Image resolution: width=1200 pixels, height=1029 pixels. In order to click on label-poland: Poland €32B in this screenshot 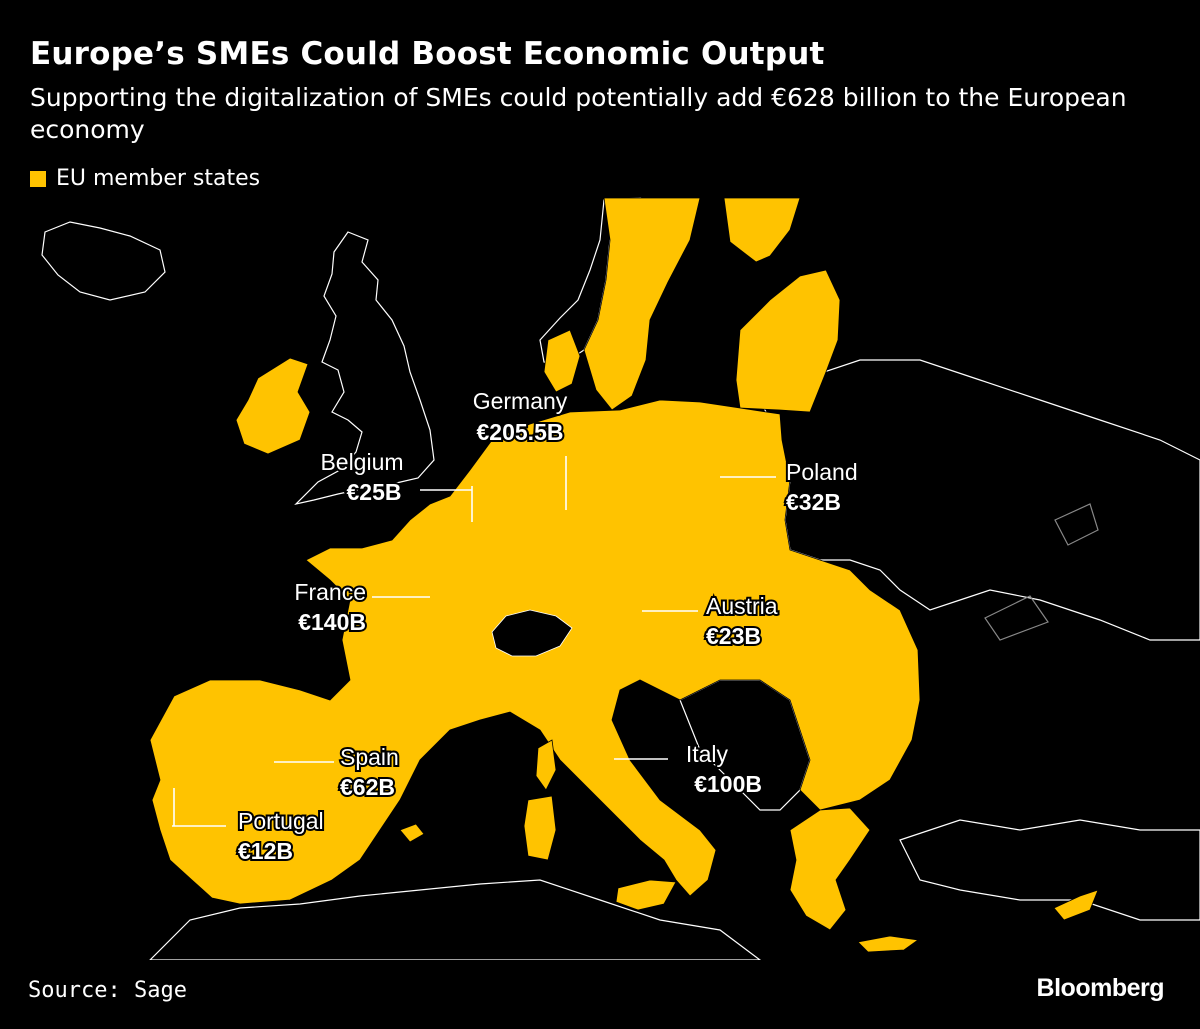, I will do `click(822, 487)`.